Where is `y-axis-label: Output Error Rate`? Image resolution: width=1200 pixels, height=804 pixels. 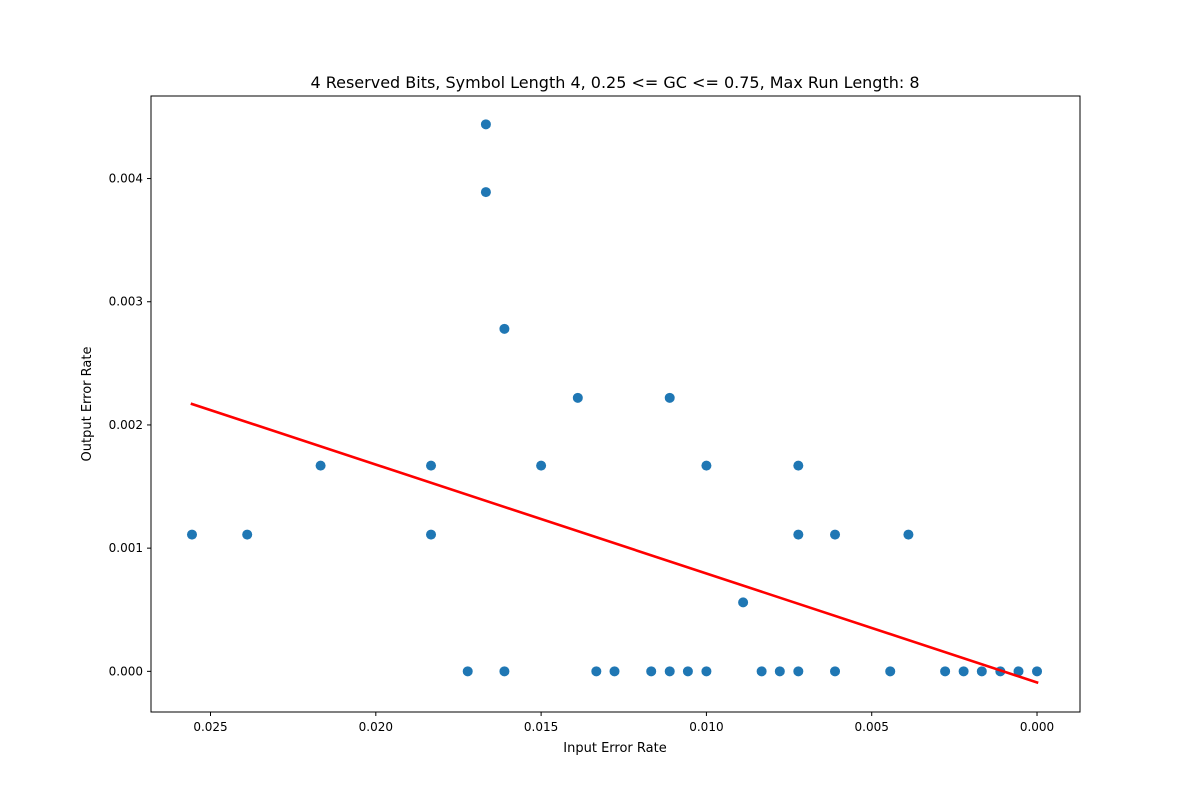
y-axis-label: Output Error Rate is located at coordinates (87, 404).